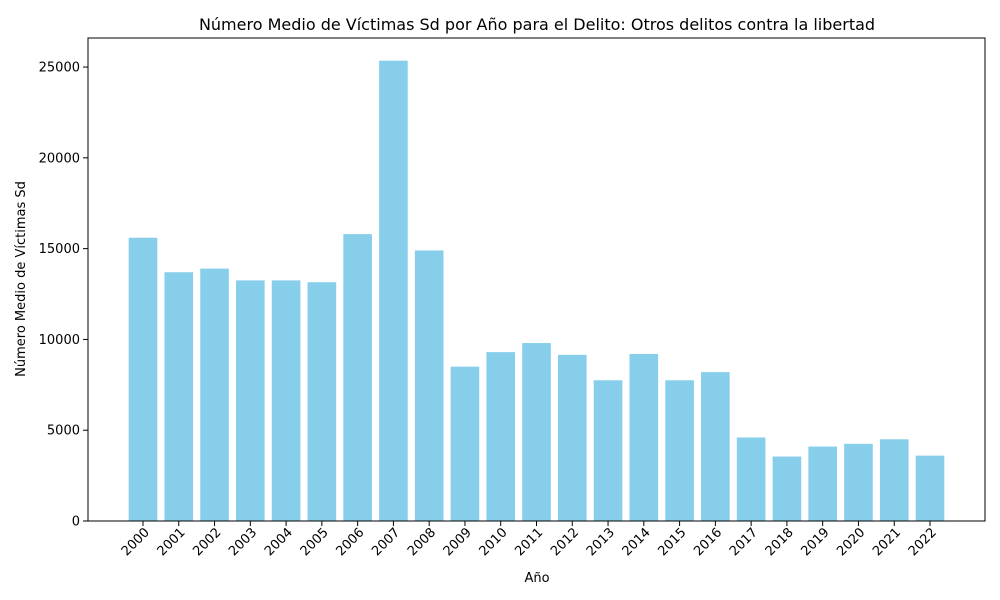 The image size is (1000, 600). Describe the element at coordinates (637, 542) in the screenshot. I see `x-tick-label-2014: 2014` at that location.